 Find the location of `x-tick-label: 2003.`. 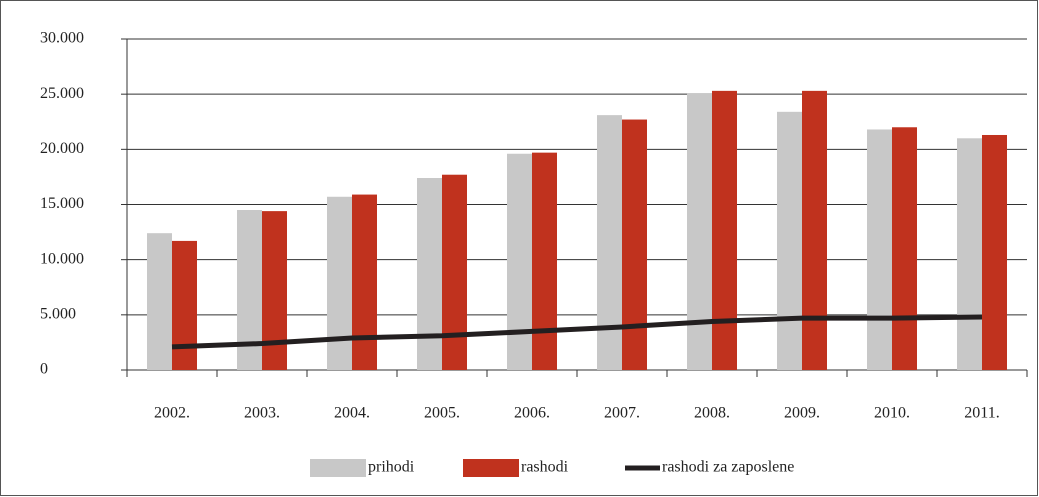

x-tick-label: 2003. is located at coordinates (262, 413).